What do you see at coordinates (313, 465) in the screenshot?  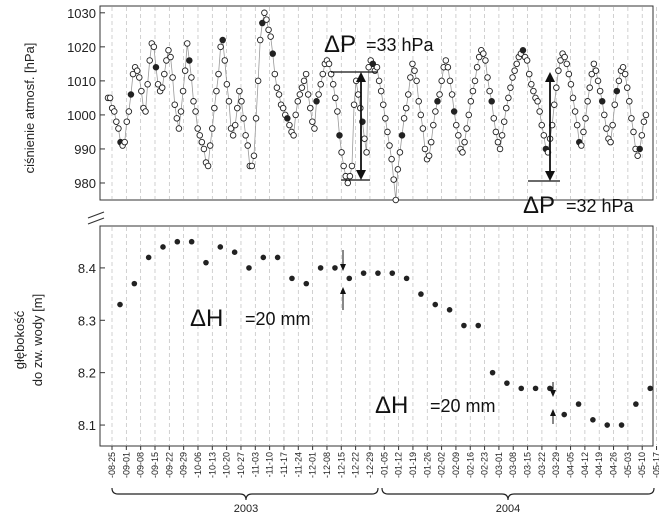 I see `x-tick-label: -12-01` at bounding box center [313, 465].